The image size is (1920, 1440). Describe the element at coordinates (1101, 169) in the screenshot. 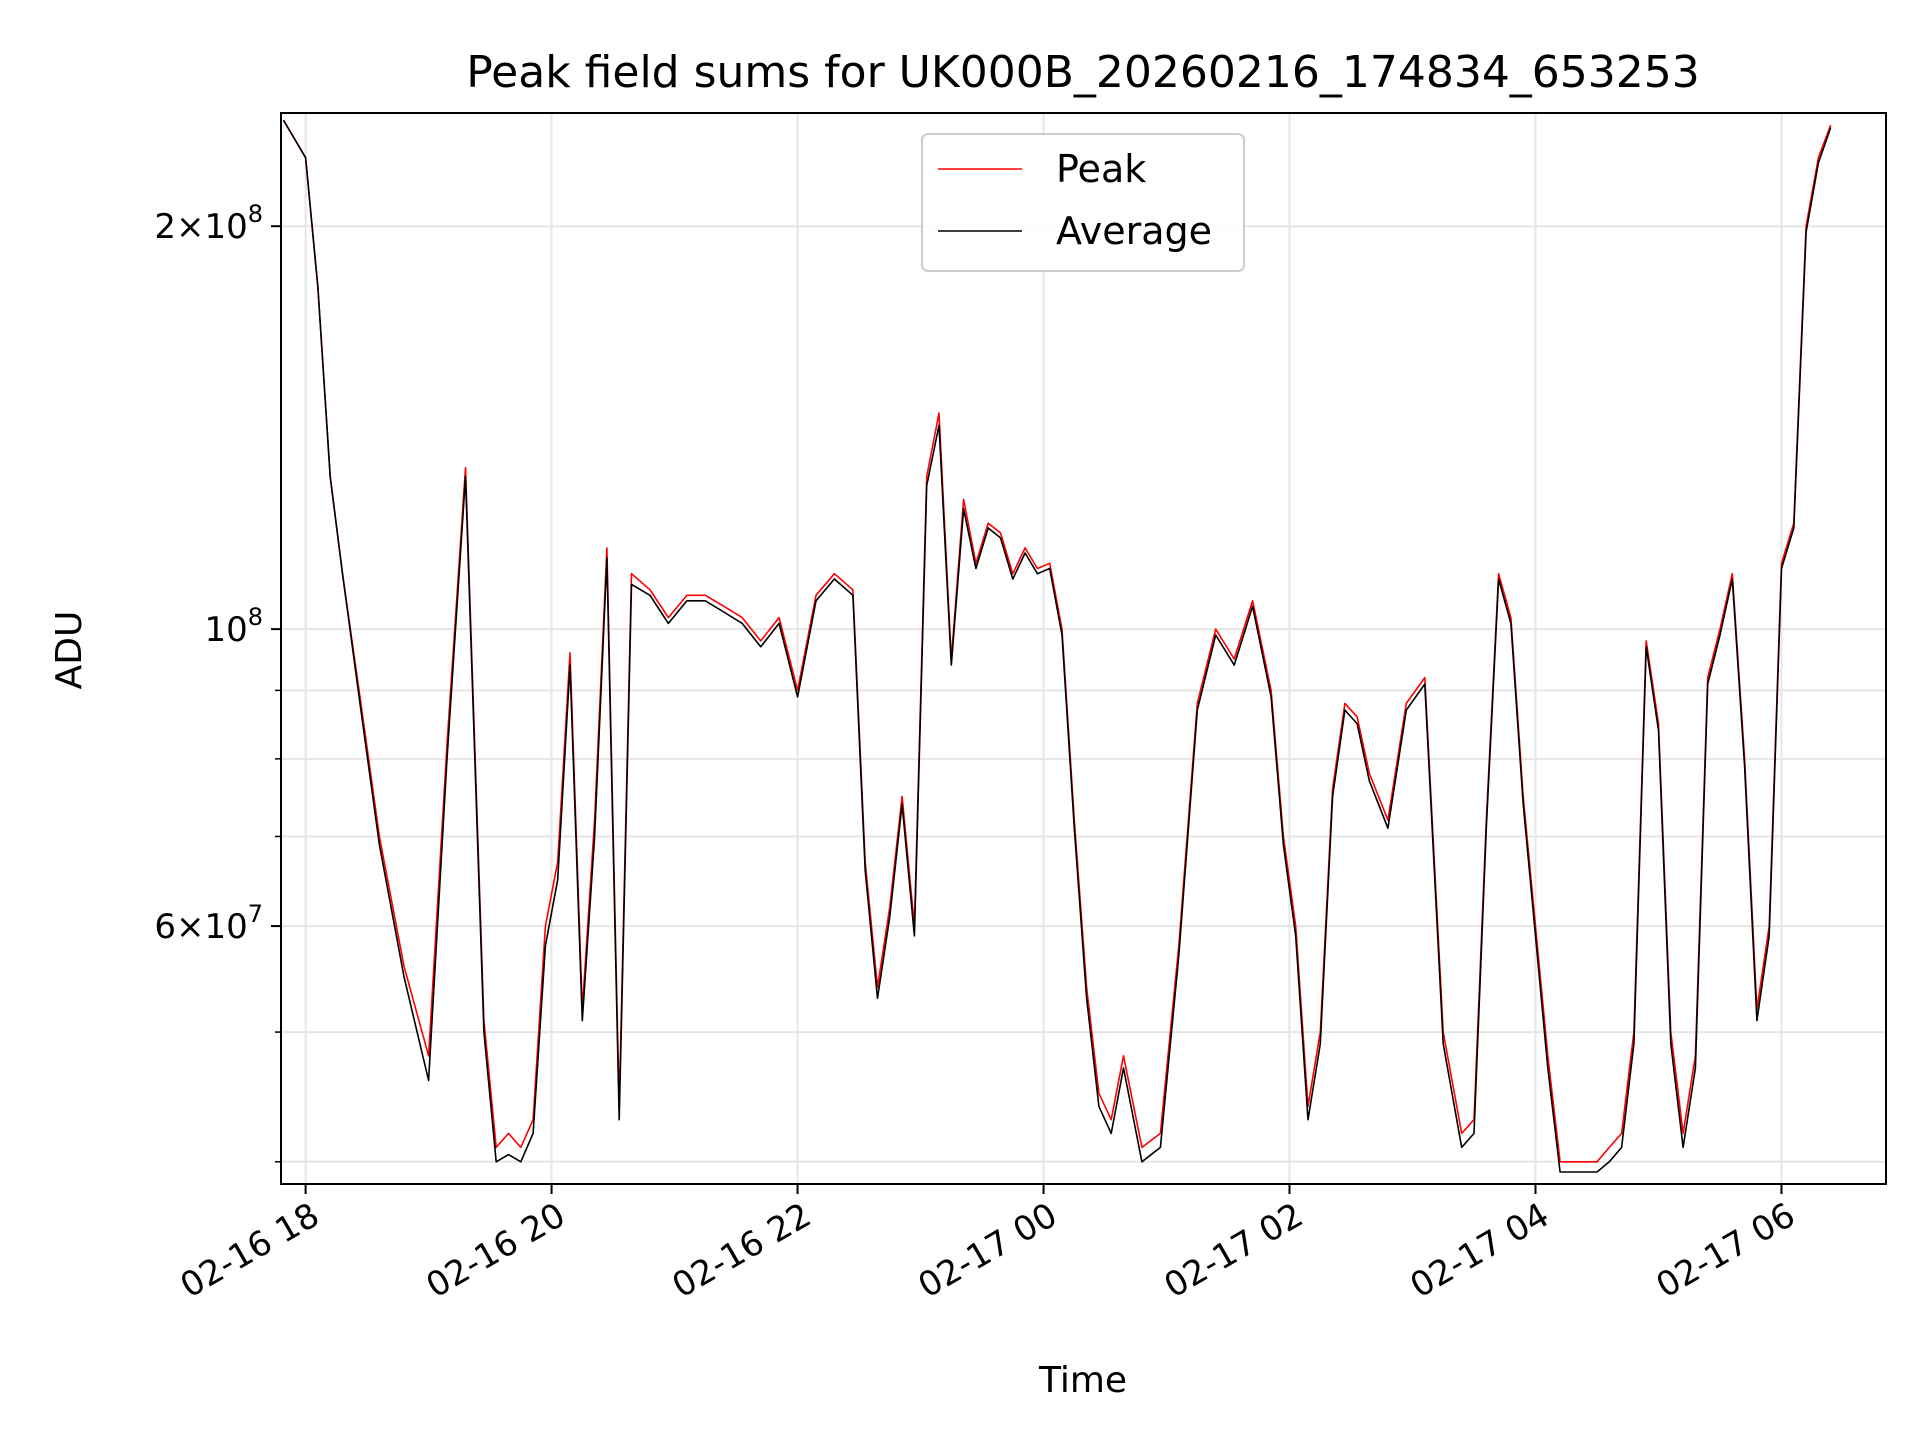

I see `legend-peak-label: Peak` at that location.